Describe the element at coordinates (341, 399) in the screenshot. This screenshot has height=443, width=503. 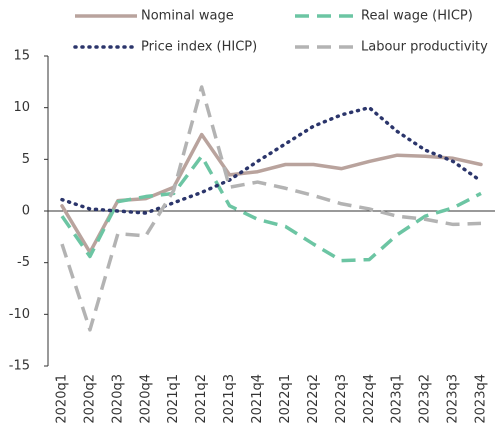
I see `x-tick-label: 2022q3` at that location.